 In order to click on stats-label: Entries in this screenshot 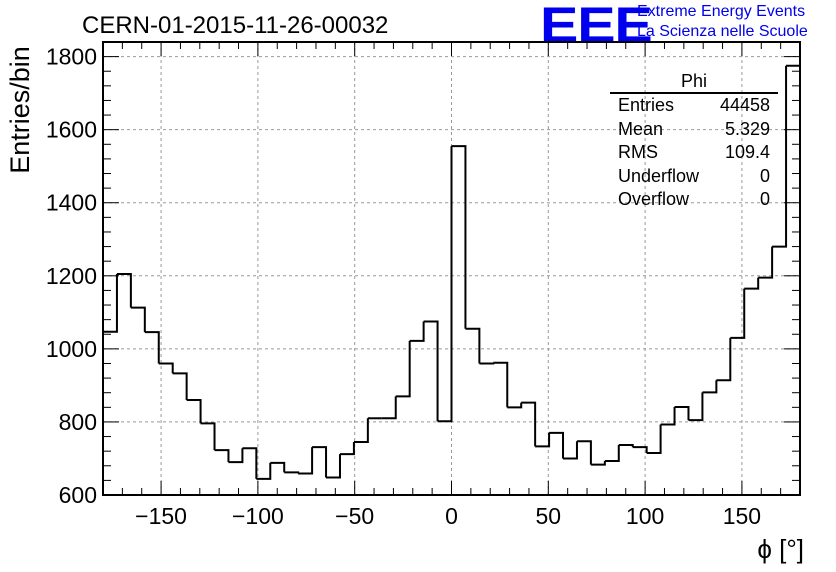, I will do `click(646, 105)`.